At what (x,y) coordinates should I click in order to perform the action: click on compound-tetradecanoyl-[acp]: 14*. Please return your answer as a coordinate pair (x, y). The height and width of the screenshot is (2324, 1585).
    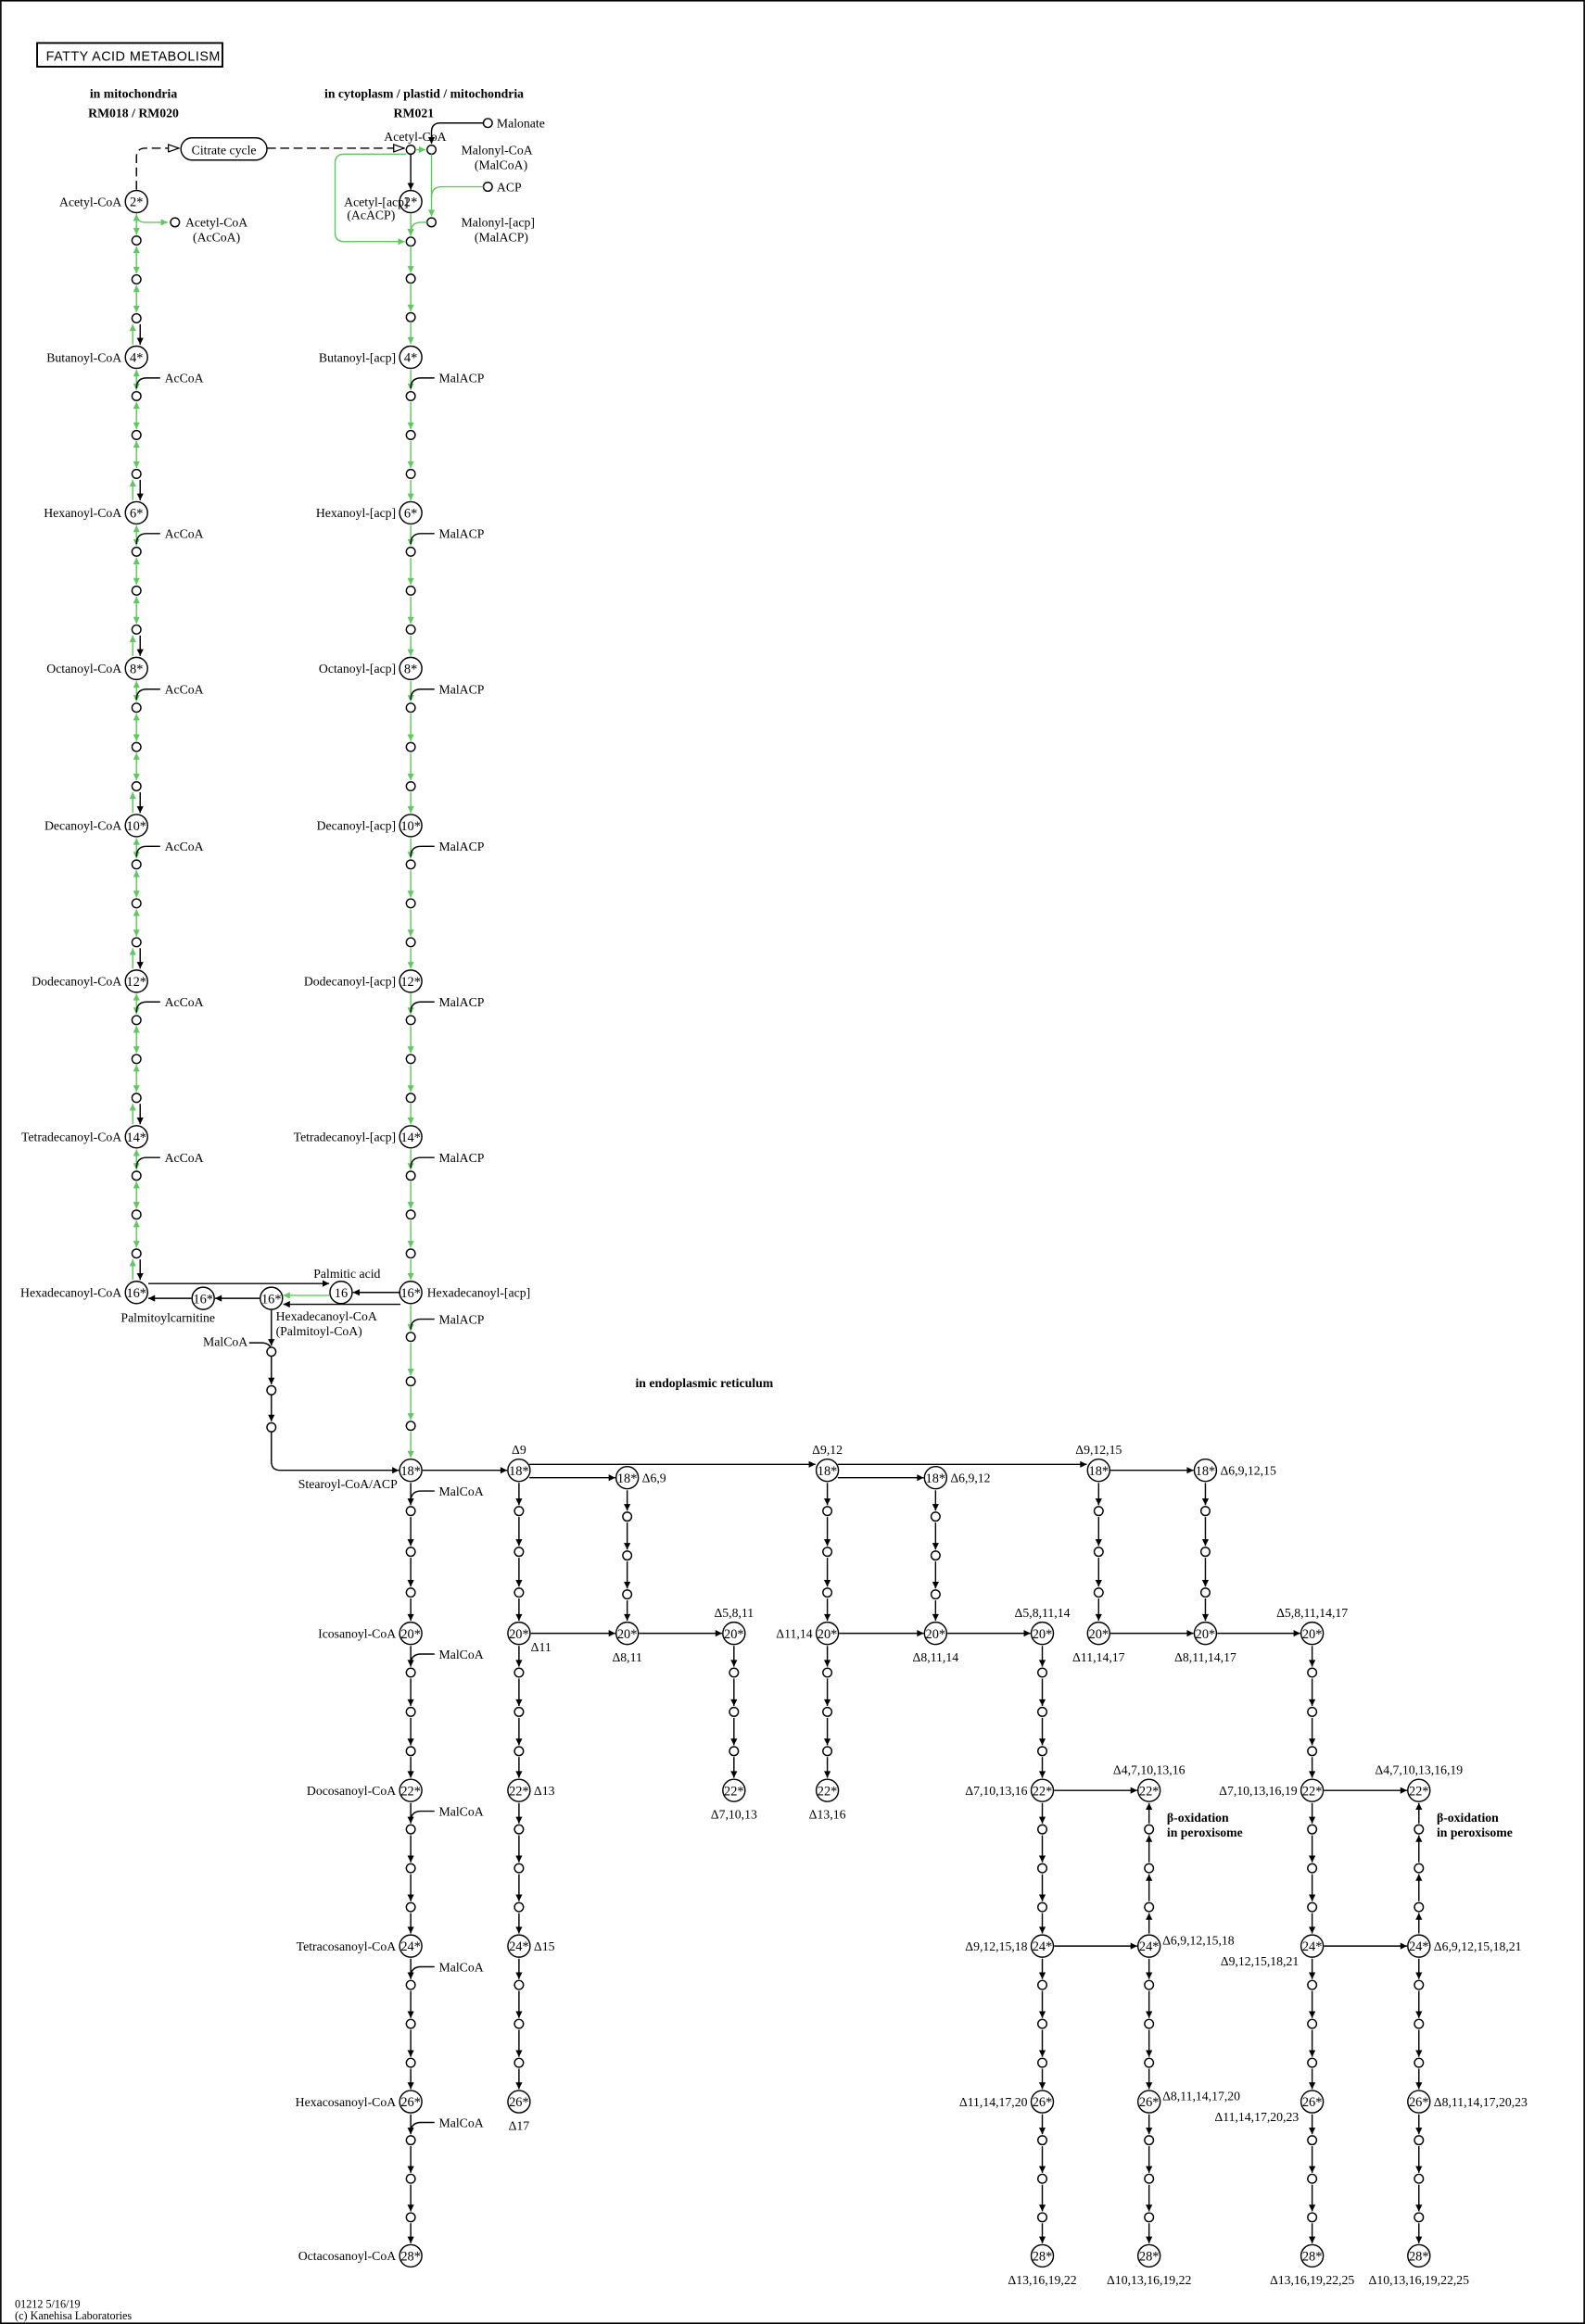
    Looking at the image, I should click on (411, 1137).